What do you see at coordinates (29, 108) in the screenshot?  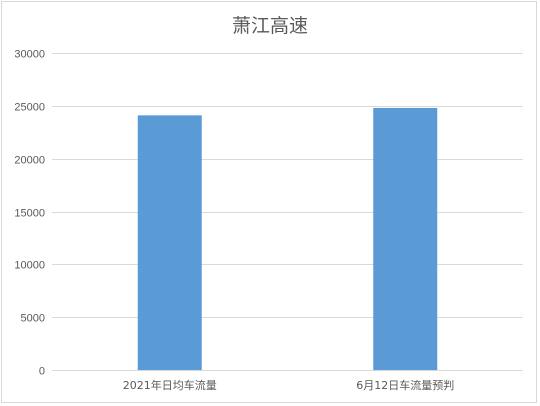 I see `y-tick-label: 25000` at bounding box center [29, 108].